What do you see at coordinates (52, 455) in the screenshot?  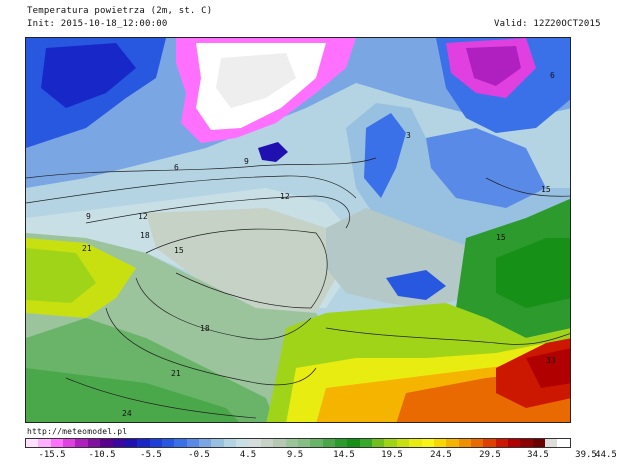 I see `legend-tick-label: -15.5` at bounding box center [52, 455].